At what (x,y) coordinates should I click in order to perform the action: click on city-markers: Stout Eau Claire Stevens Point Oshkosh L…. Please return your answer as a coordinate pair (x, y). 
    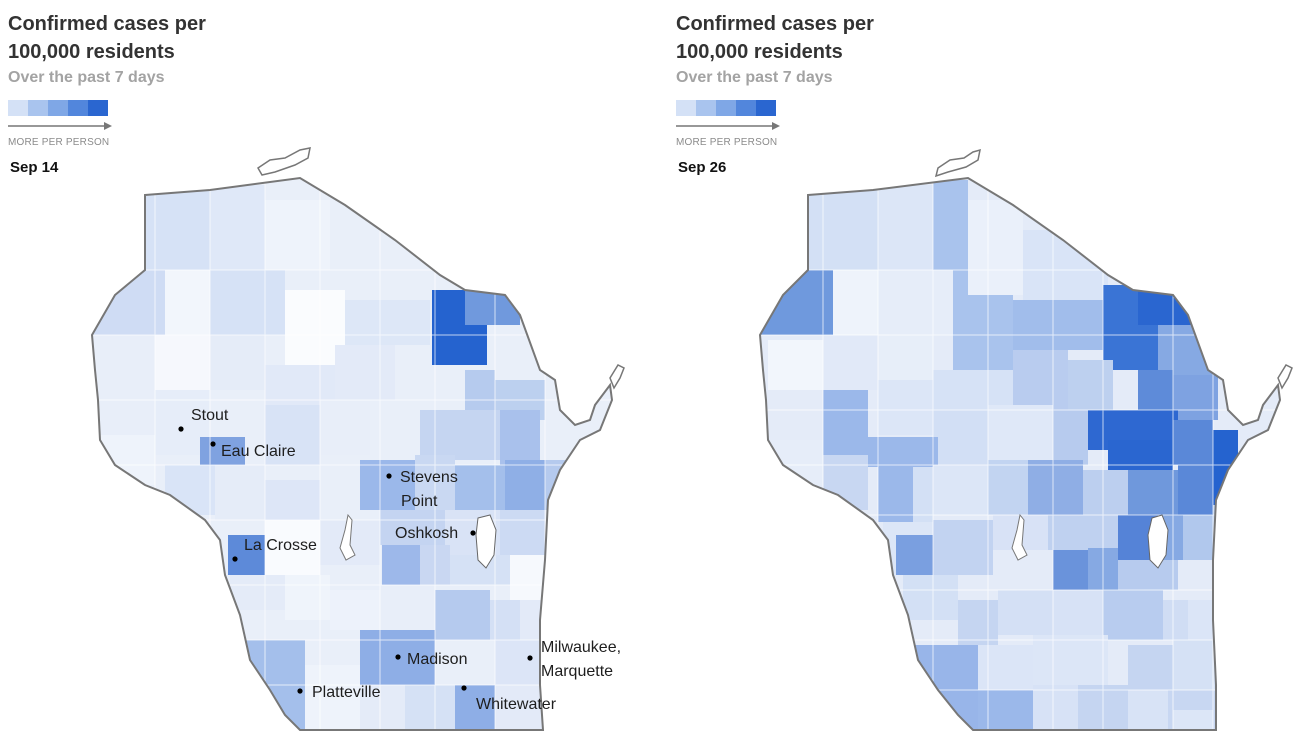
    Looking at the image, I should click on (399, 560).